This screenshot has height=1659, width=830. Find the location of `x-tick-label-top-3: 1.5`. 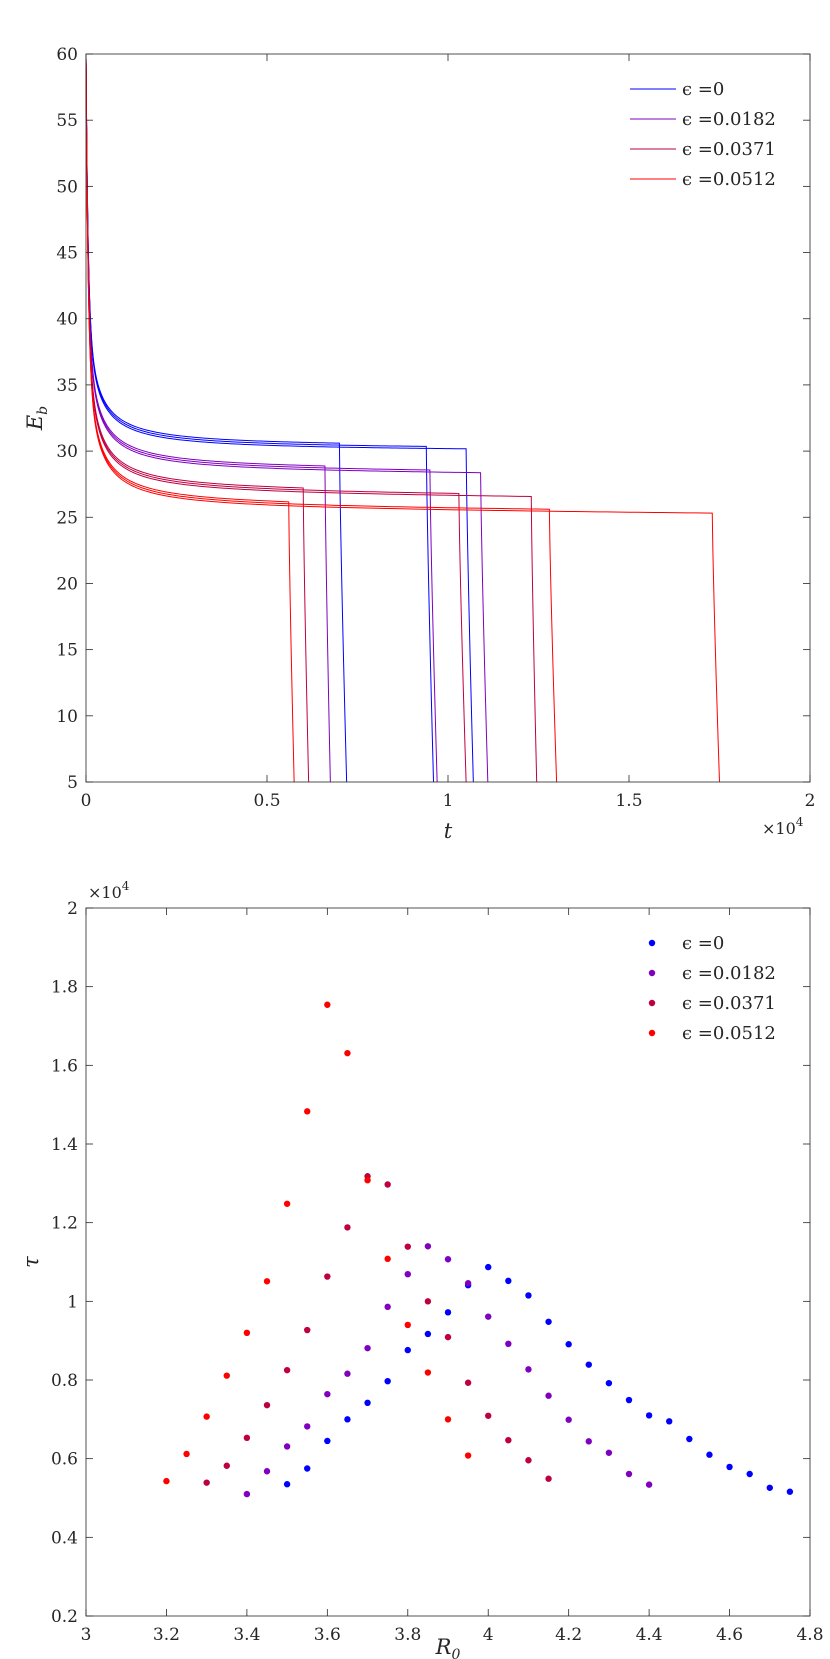

x-tick-label-top-3: 1.5 is located at coordinates (628, 801).